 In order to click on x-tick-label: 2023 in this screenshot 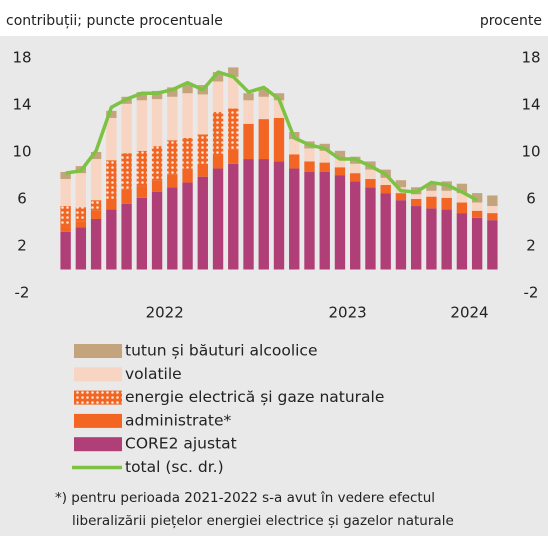, I will do `click(347, 313)`.